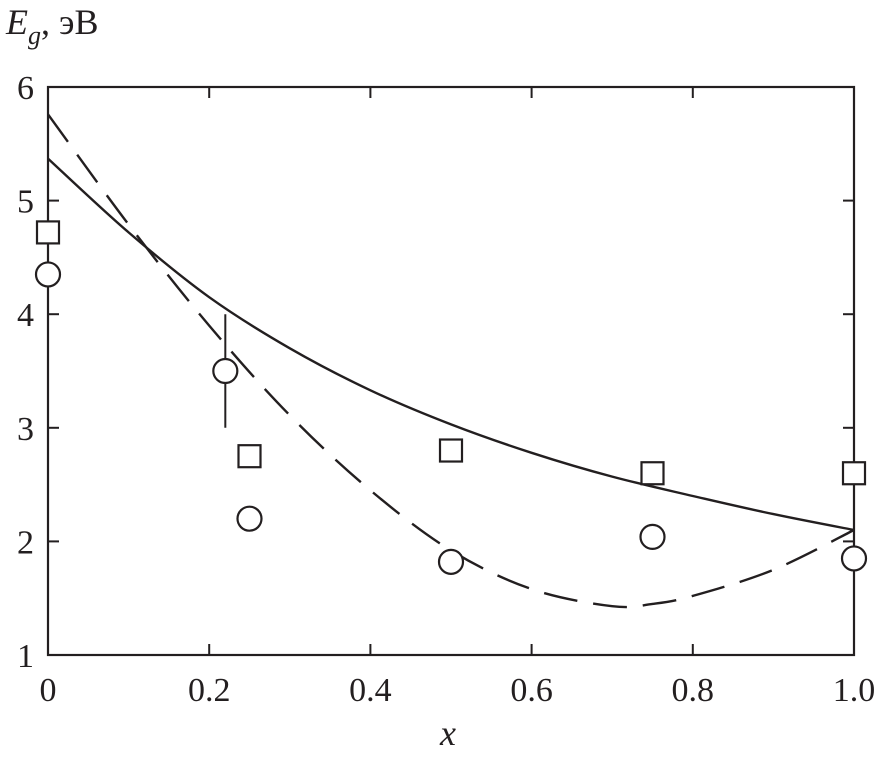  I want to click on x-tick-label: 0, so click(48, 690).